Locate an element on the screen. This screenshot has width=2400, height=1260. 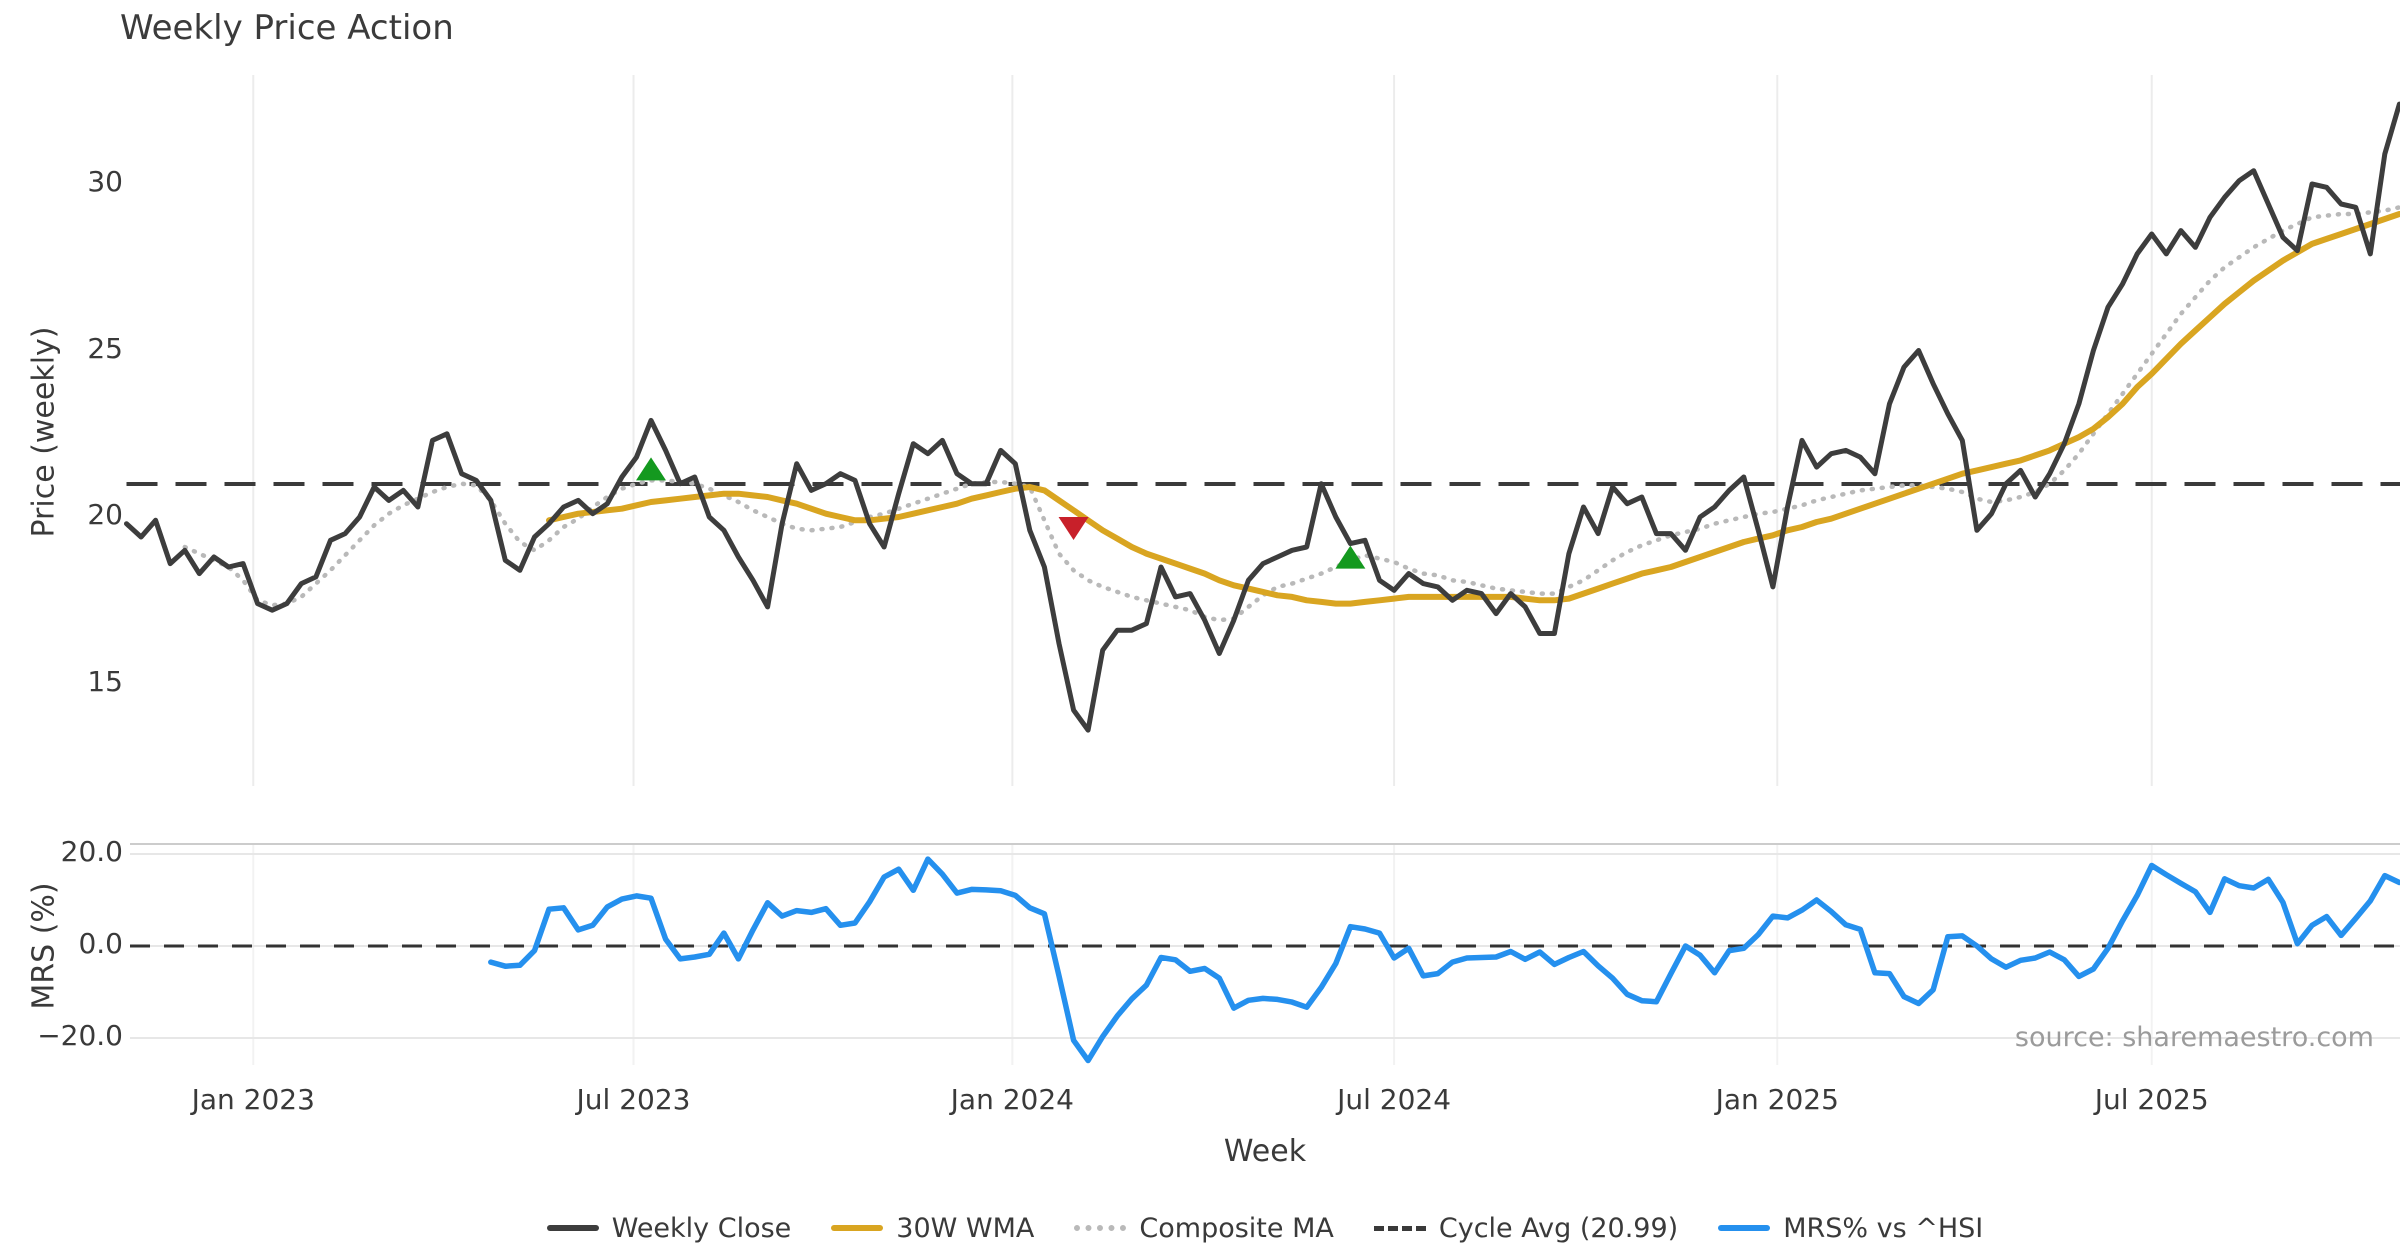
legend-item-weekly-close: Weekly Close is located at coordinates (669, 1228).